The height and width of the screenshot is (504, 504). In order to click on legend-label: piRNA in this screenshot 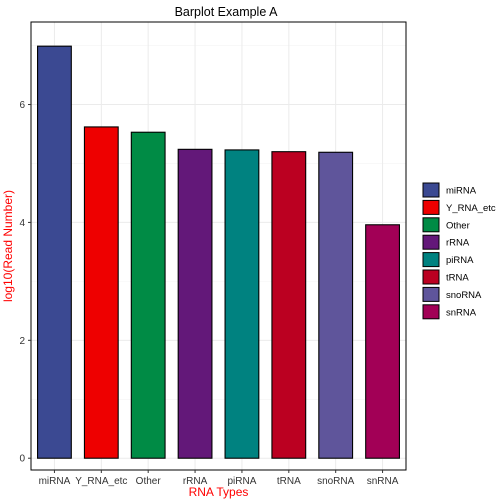, I will do `click(460, 260)`.